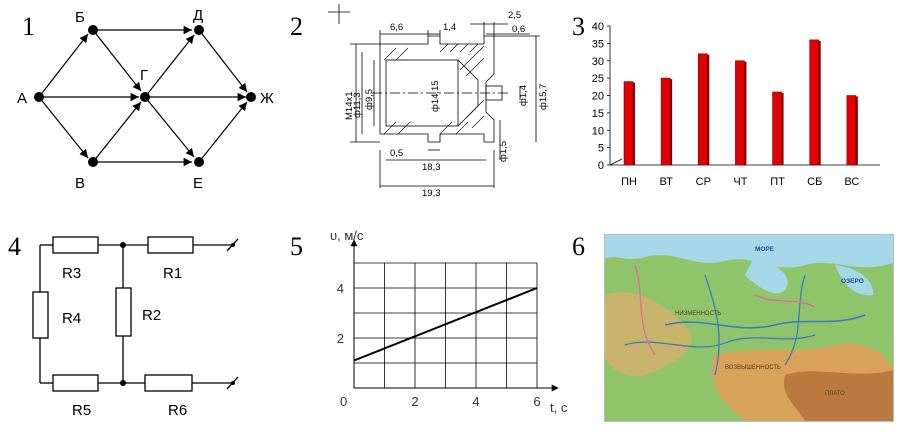  I want to click on label-r2: R2, so click(151, 315).